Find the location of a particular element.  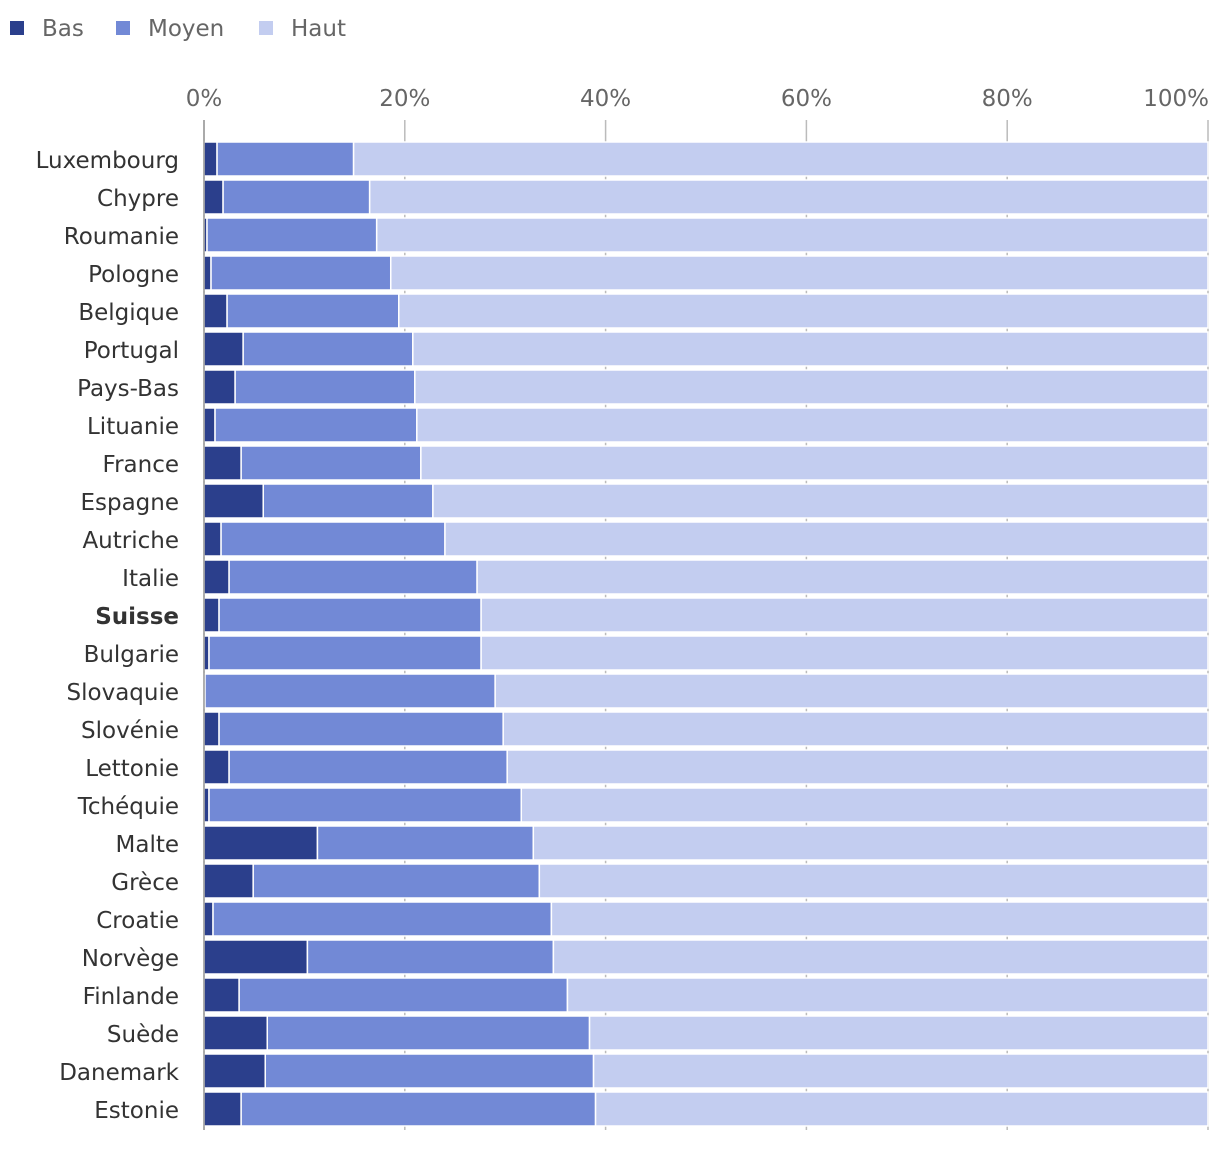

bar-portugal-haut is located at coordinates (810, 349).